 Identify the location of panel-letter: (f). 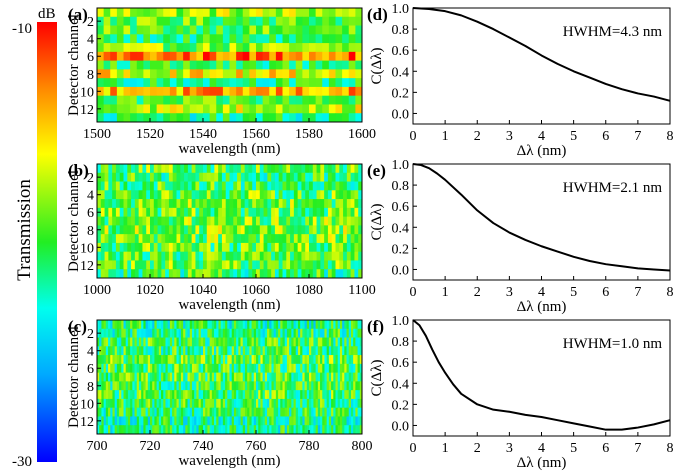
(375, 326).